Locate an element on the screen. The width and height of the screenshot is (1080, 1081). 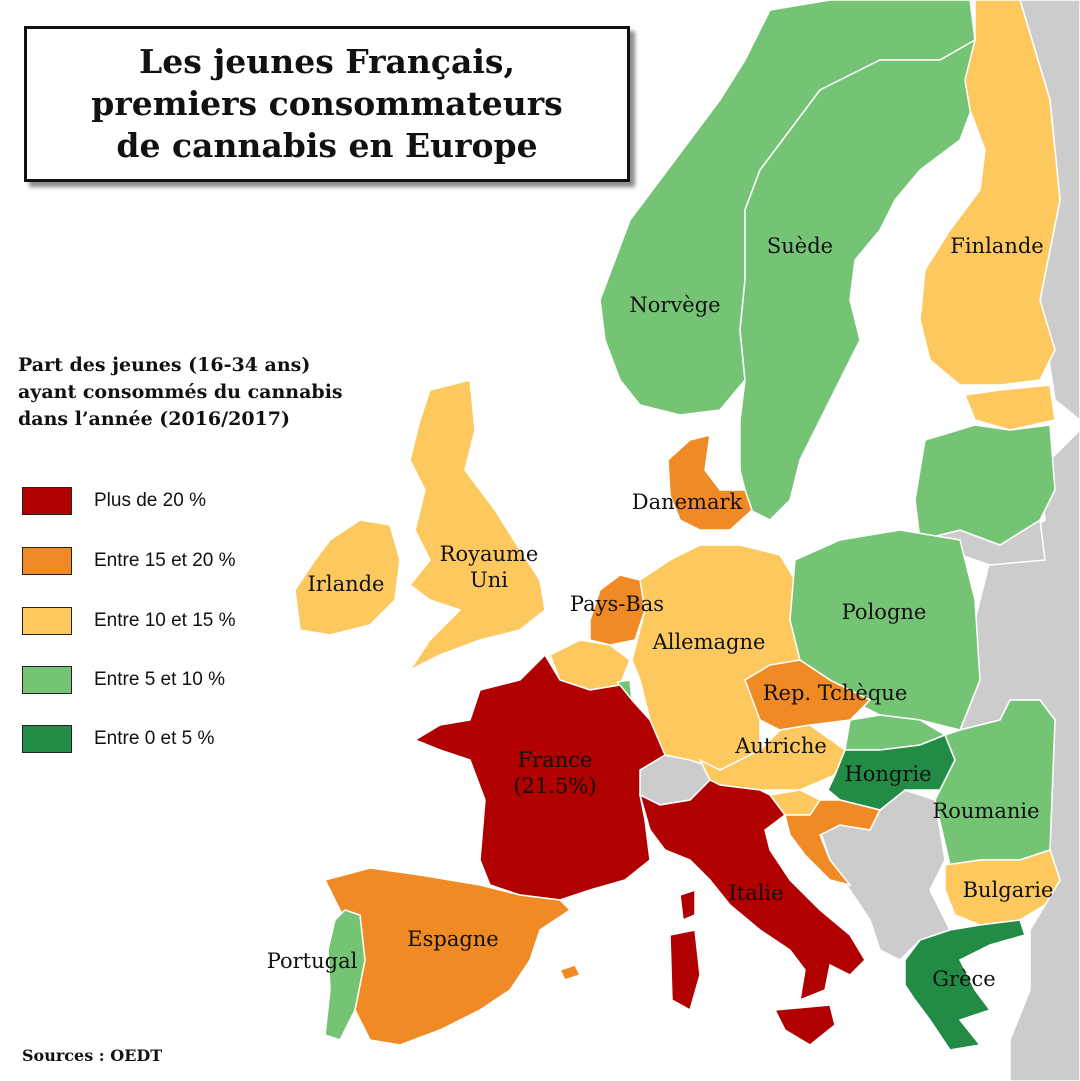
country-bulgarie is located at coordinates (1002, 887).